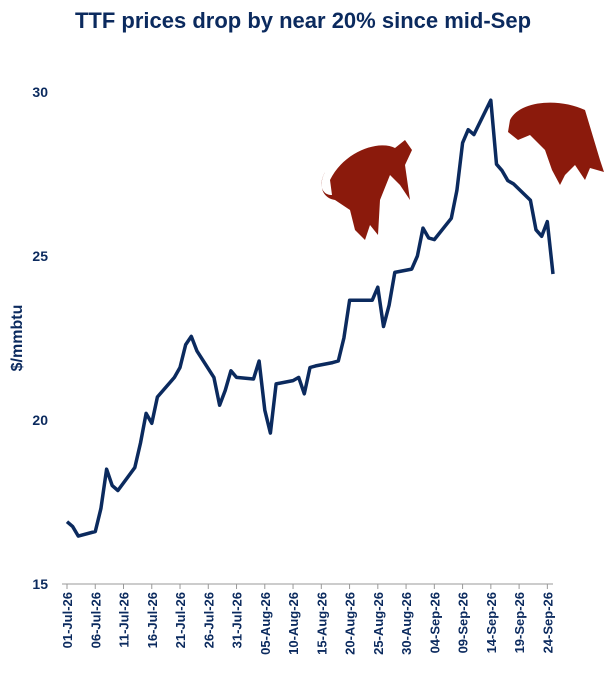  Describe the element at coordinates (40, 584) in the screenshot. I see `y-tick-label: 15` at that location.